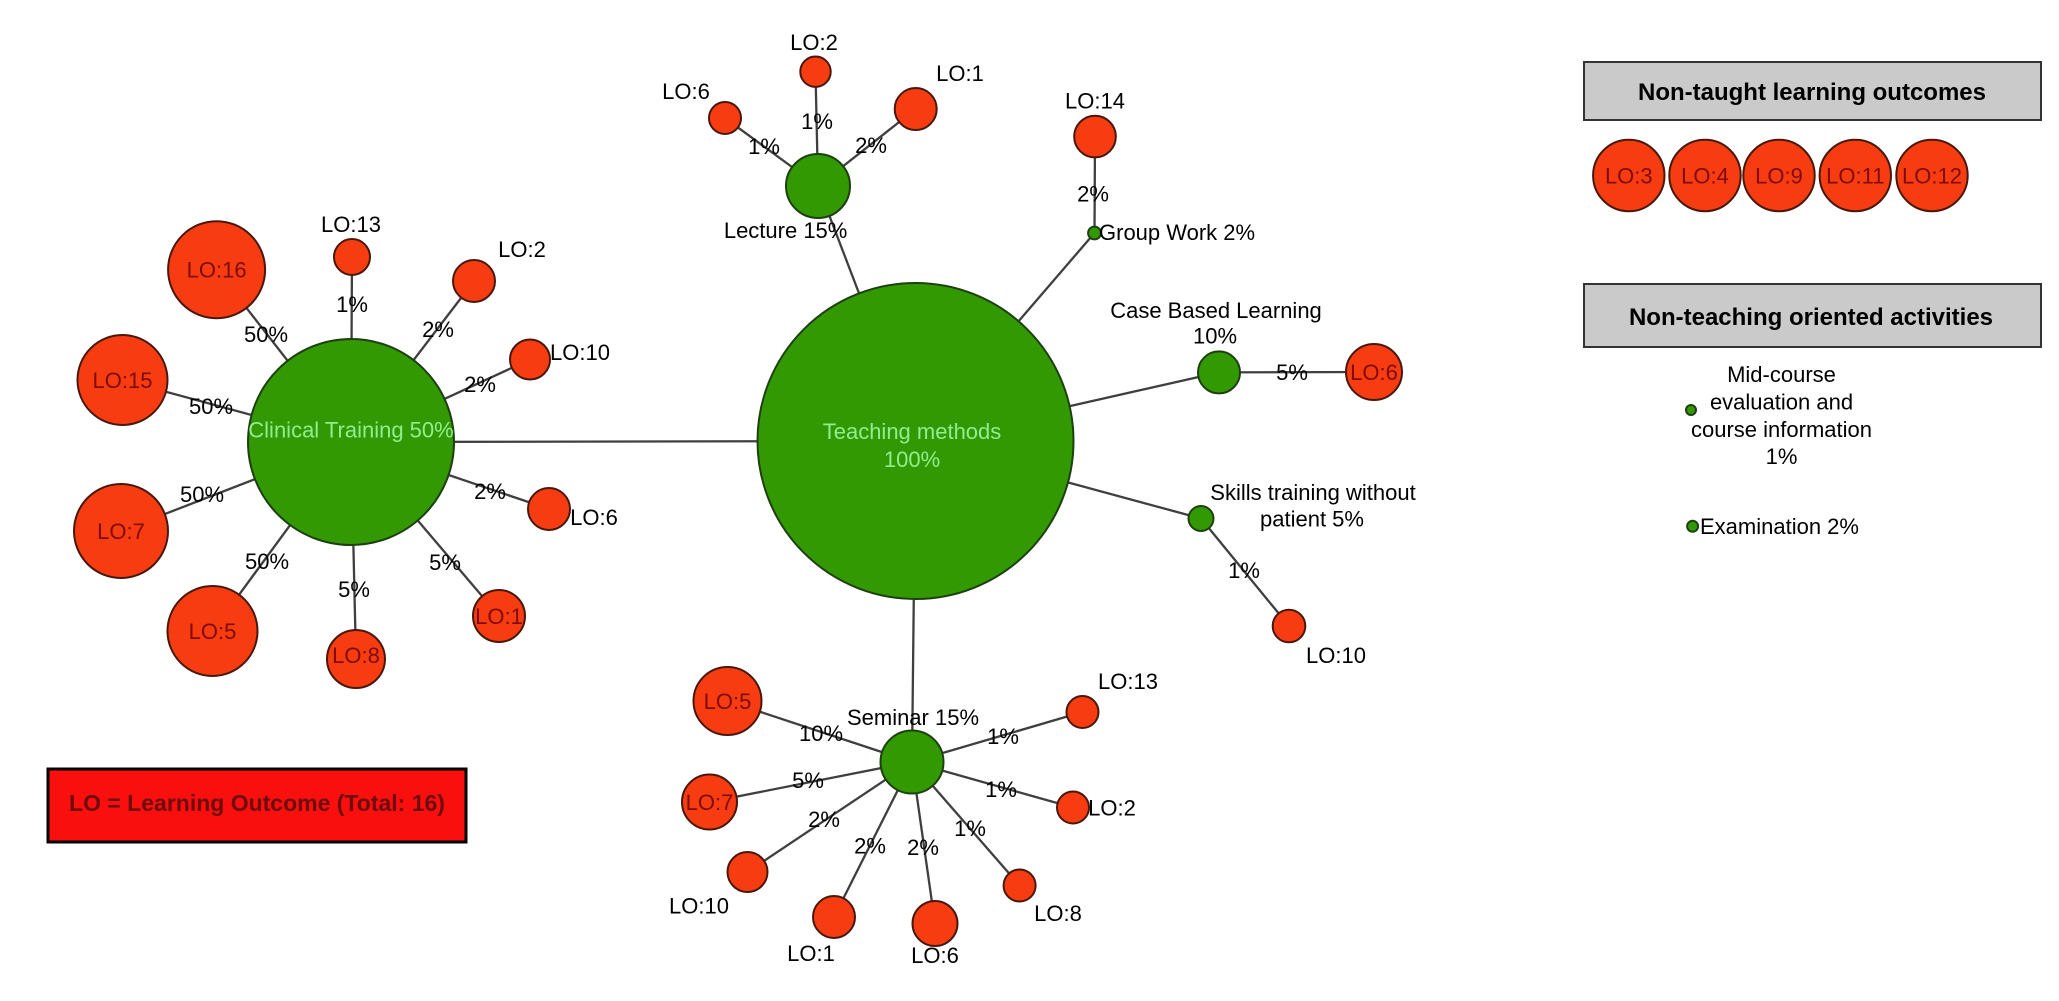 This screenshot has height=1001, width=2059. I want to click on svg-text: Mid-course, so click(1781, 374).